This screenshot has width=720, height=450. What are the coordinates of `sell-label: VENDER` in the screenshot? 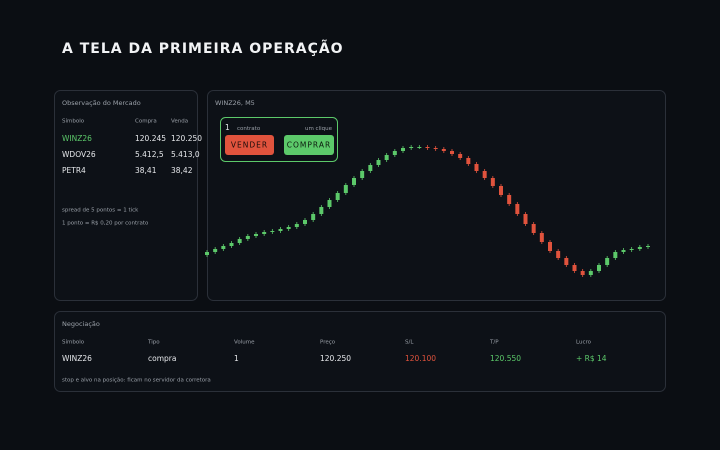 It's located at (249, 145).